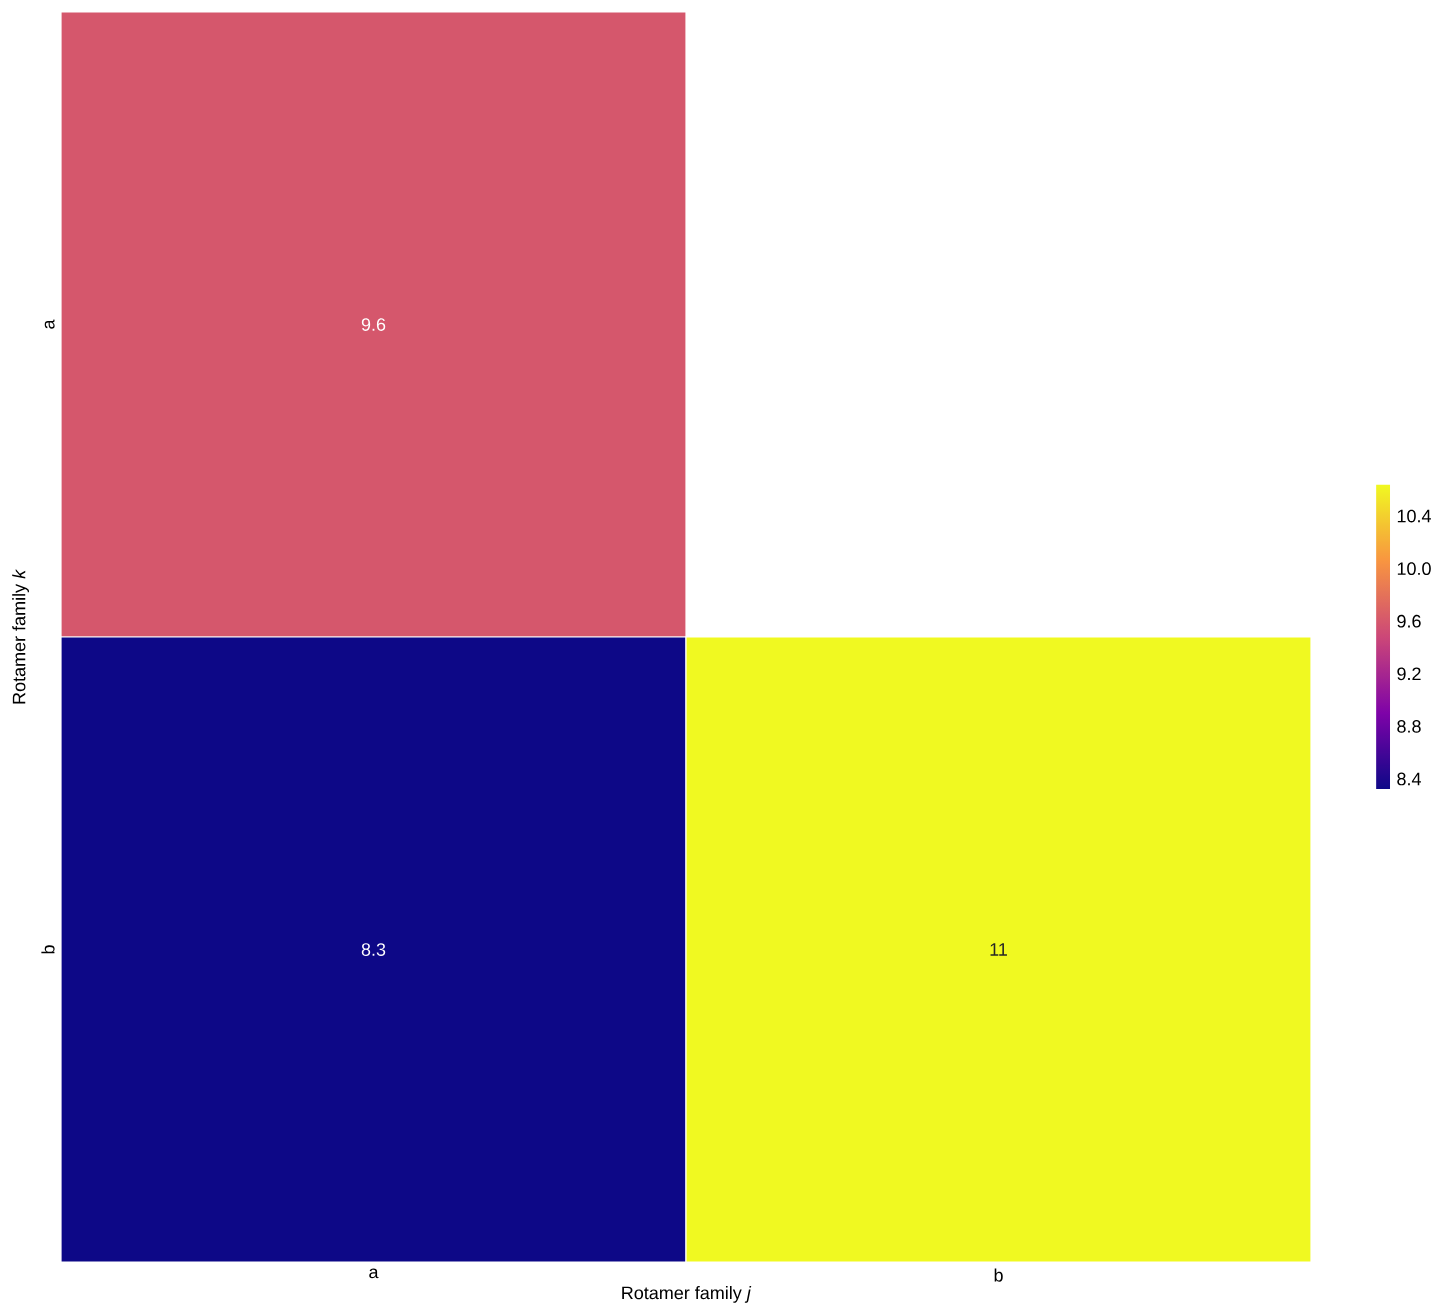 The width and height of the screenshot is (1453, 1314). What do you see at coordinates (20, 636) in the screenshot?
I see `y-axis-title: Rotamer family k` at bounding box center [20, 636].